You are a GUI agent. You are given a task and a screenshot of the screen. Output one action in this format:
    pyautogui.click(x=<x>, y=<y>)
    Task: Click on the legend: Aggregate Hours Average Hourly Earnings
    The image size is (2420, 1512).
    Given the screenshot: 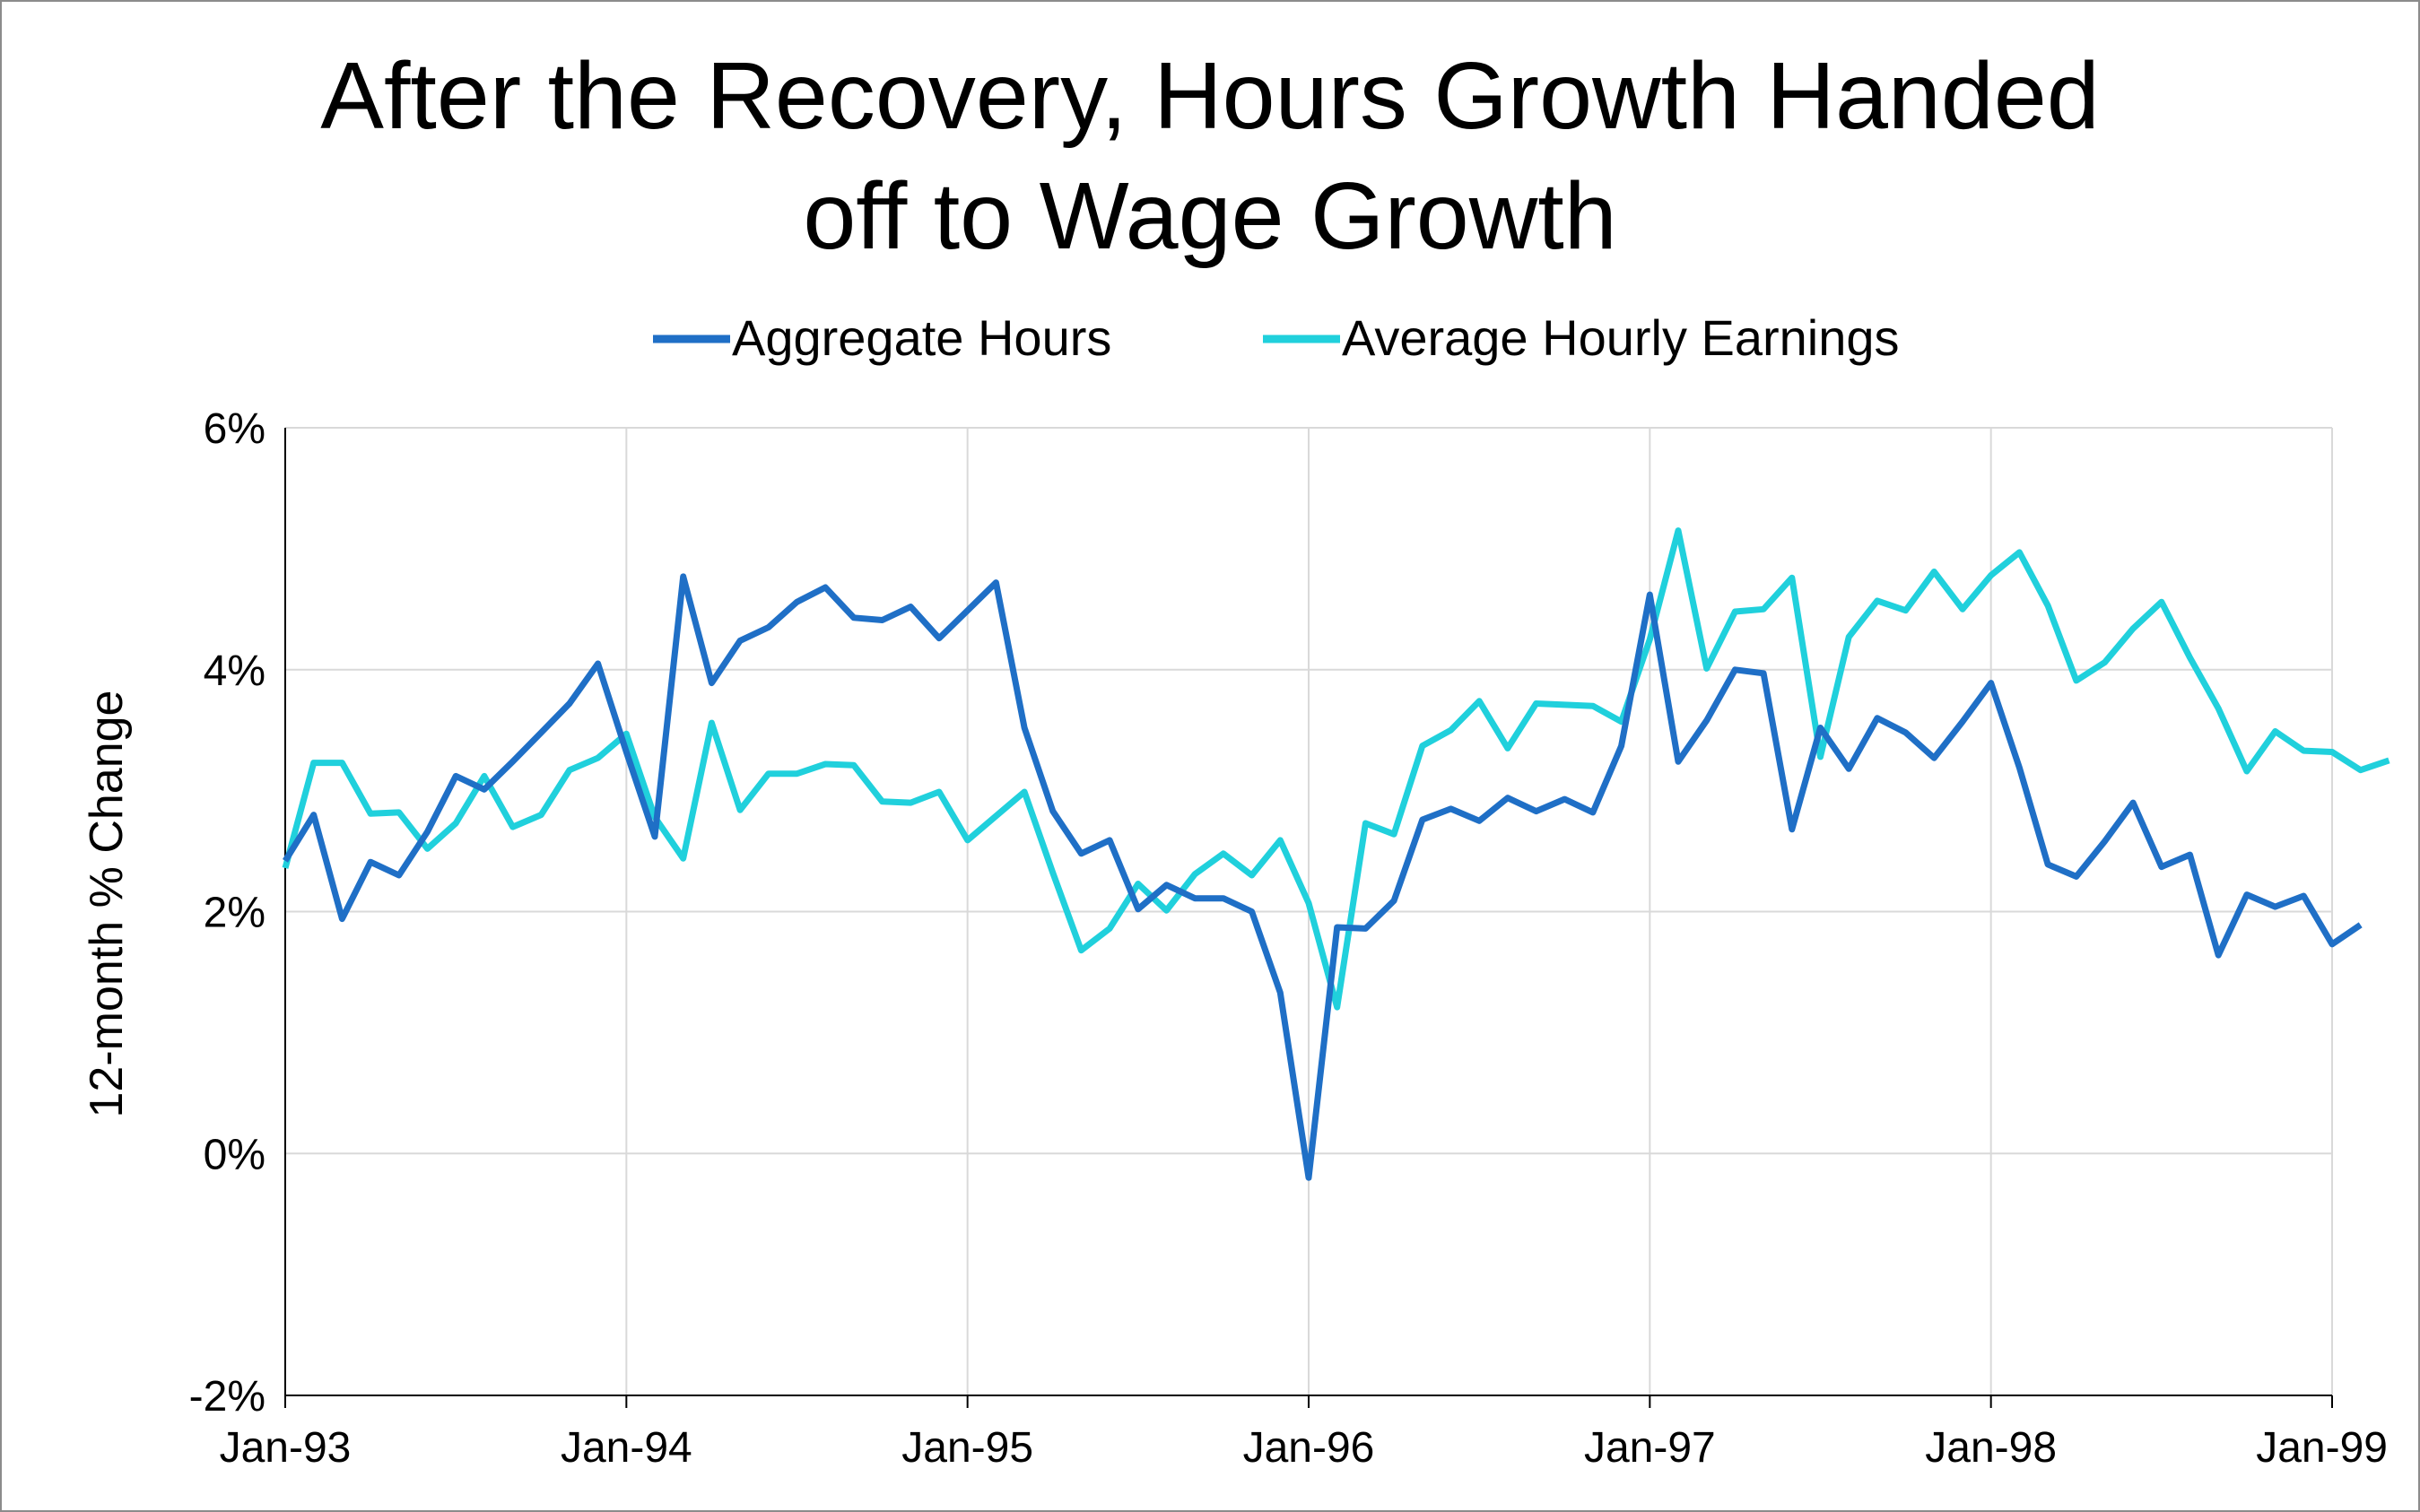 What is the action you would take?
    pyautogui.click(x=1277, y=337)
    